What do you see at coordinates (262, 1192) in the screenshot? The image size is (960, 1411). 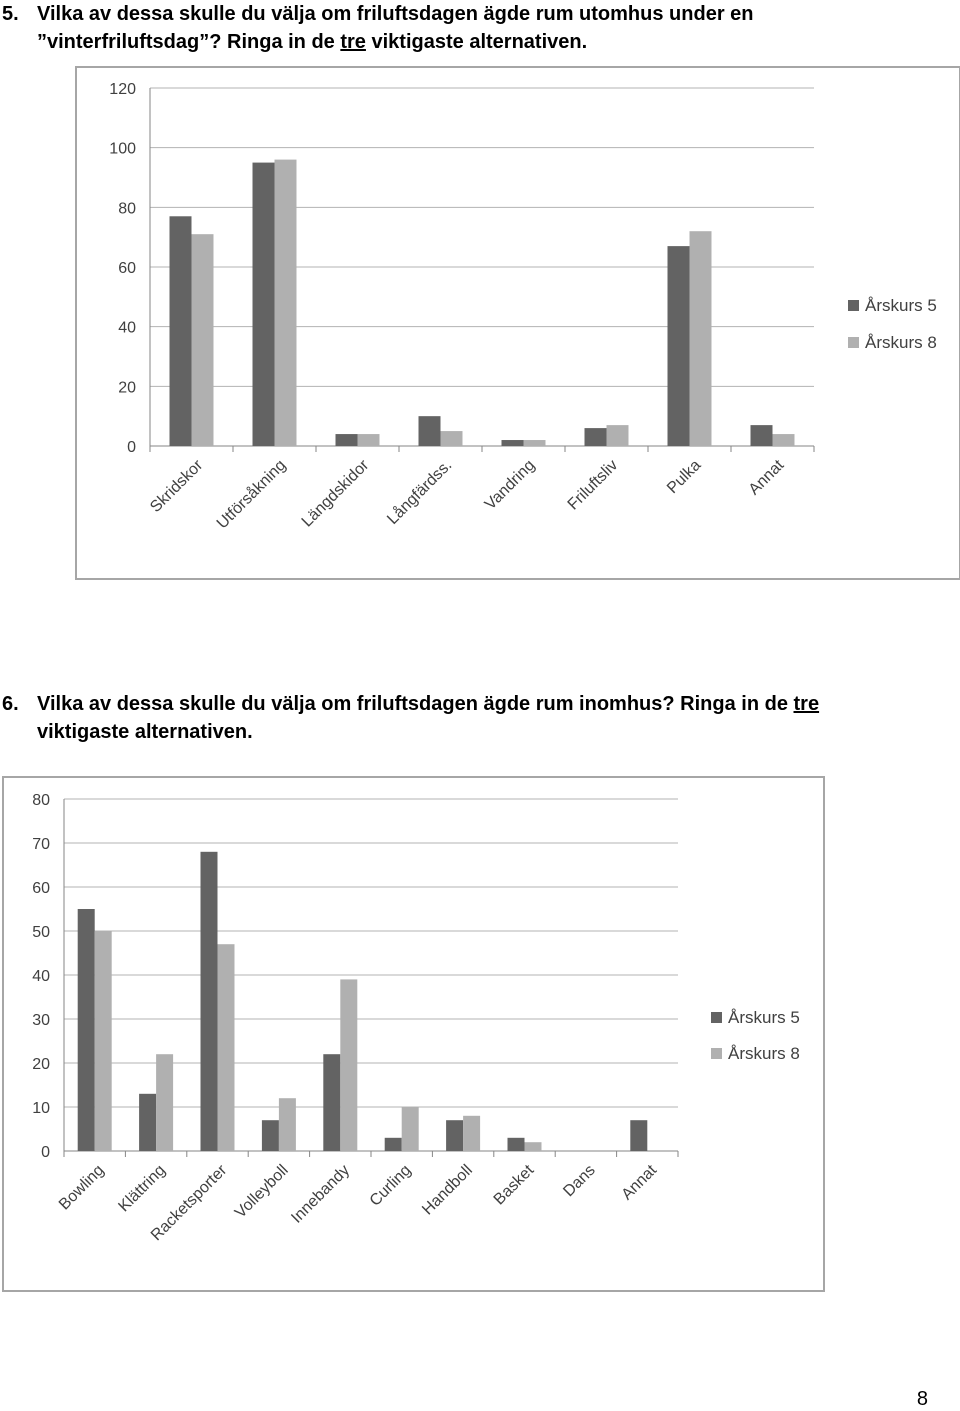 I see `indoor-category-label-volleyboll: Volleyboll` at bounding box center [262, 1192].